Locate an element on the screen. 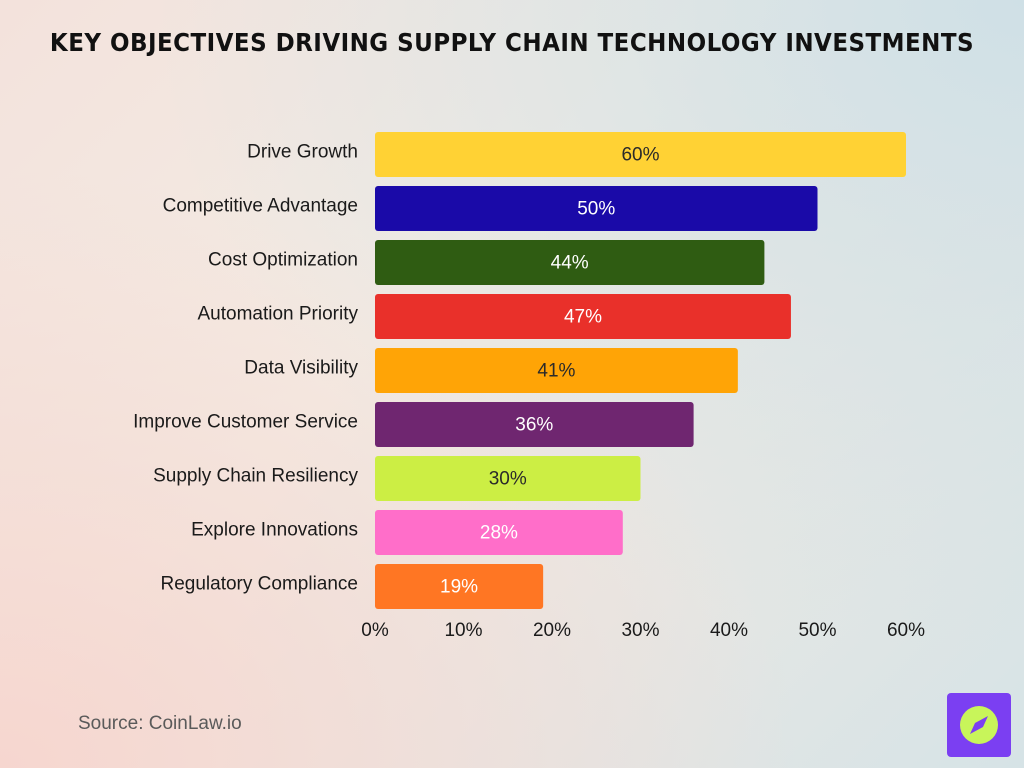 Image resolution: width=1024 pixels, height=768 pixels. compass-icon is located at coordinates (979, 725).